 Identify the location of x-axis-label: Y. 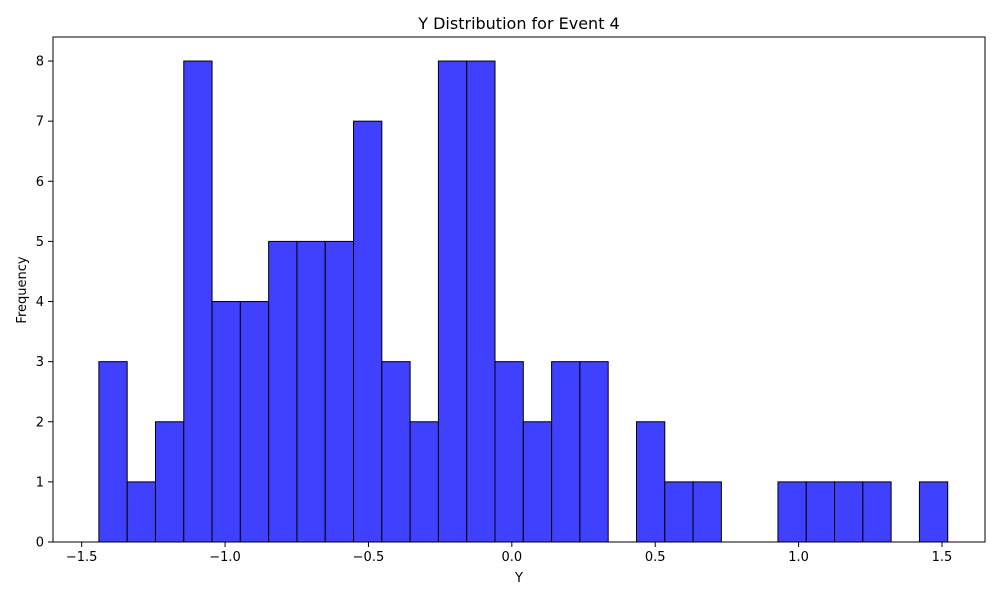
(518, 578).